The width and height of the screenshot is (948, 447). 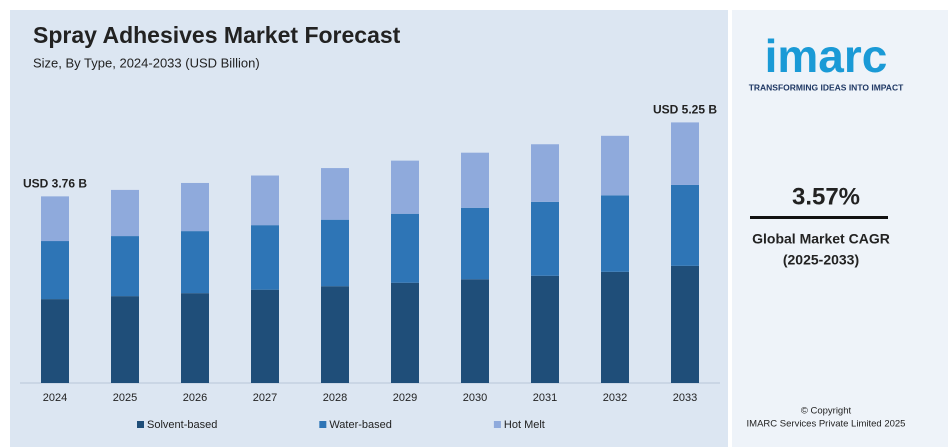 I want to click on annotation: USD 3.76 B, so click(x=55, y=184).